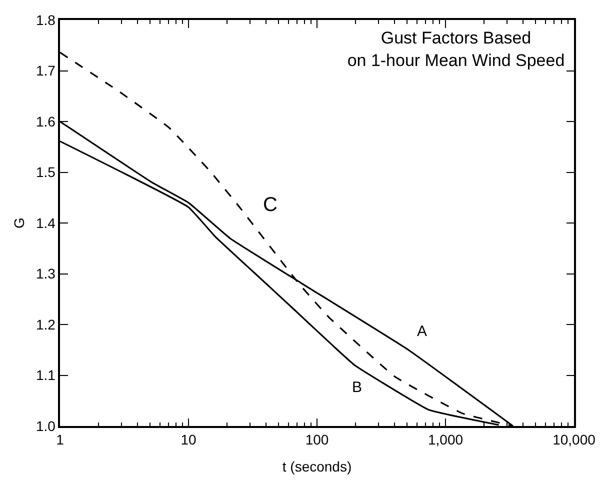  What do you see at coordinates (456, 49) in the screenshot?
I see `text: Gust Factors Based on 1-hour Mean Wind Speed` at bounding box center [456, 49].